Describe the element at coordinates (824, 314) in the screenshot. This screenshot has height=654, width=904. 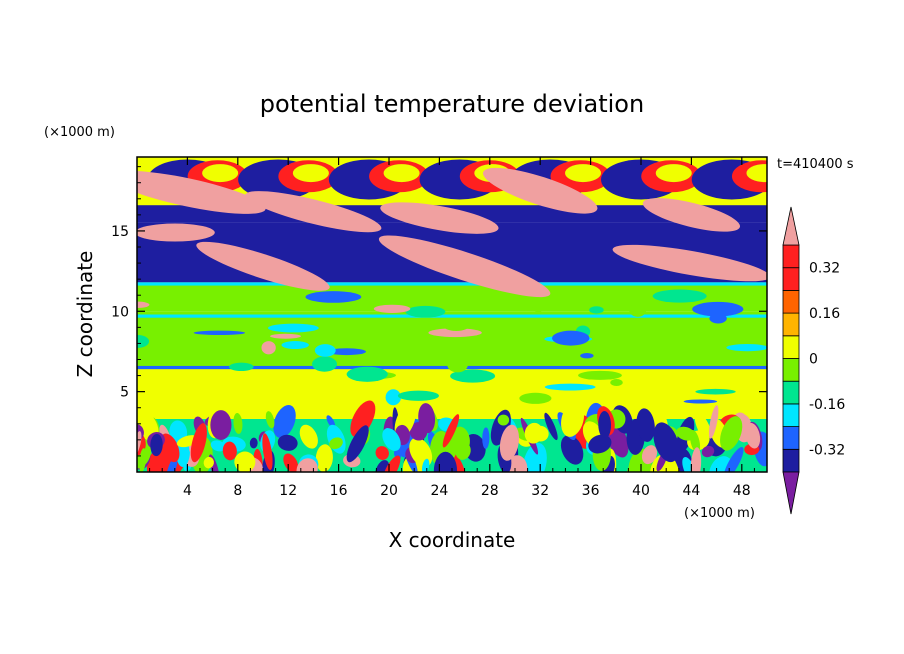
I see `colorbar-label: 0.16` at that location.